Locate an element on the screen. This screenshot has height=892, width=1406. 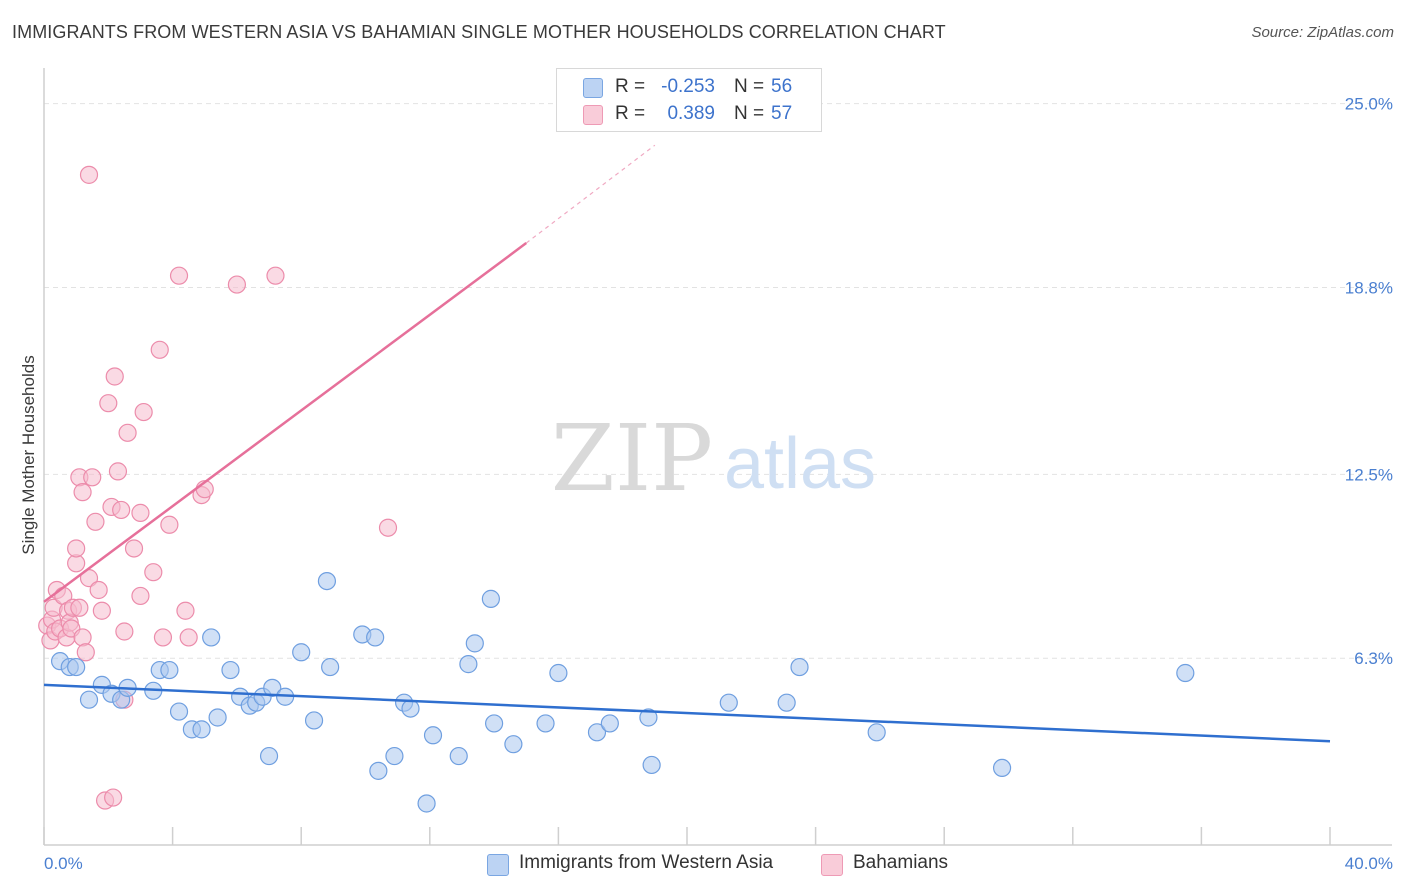
y-tick-label-1: 12.5% is located at coordinates (1369, 474).